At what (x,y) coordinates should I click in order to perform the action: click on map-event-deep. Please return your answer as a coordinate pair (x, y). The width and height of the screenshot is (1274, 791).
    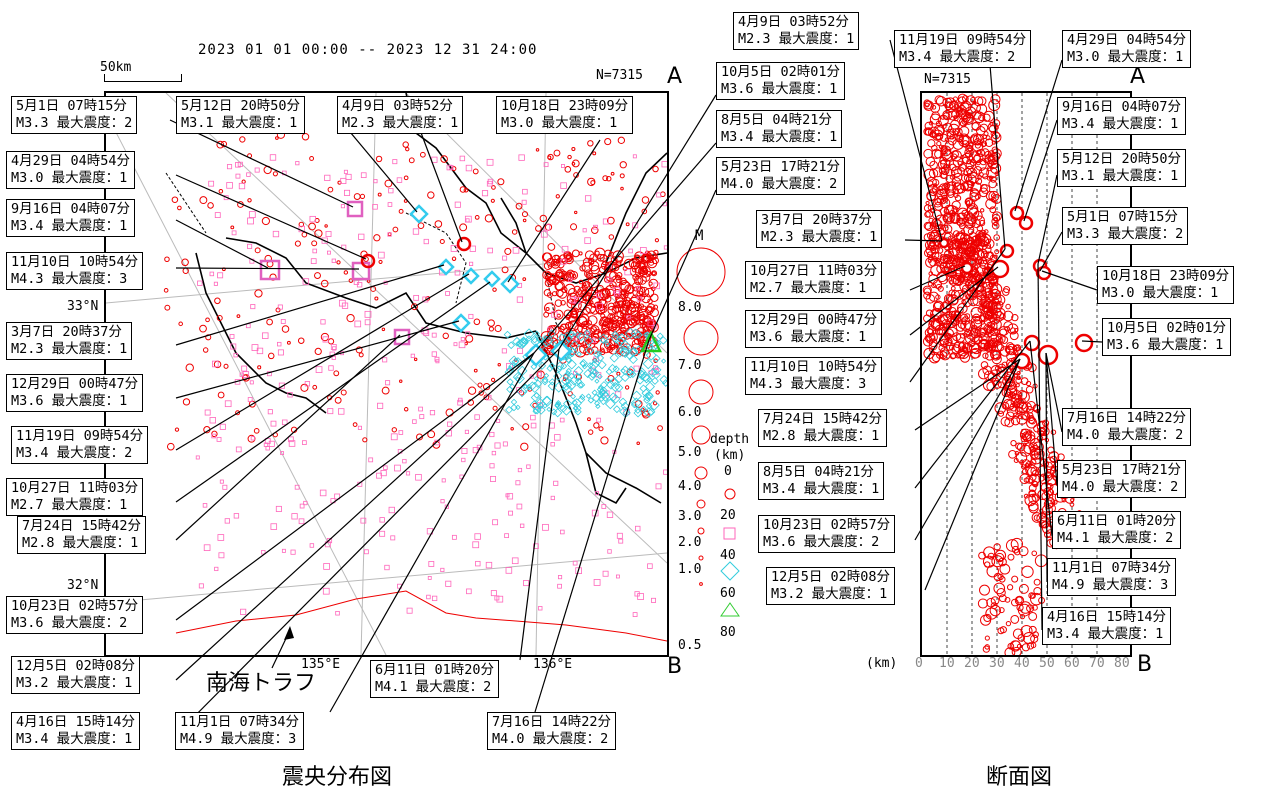
    Looking at the image, I should click on (614, 358).